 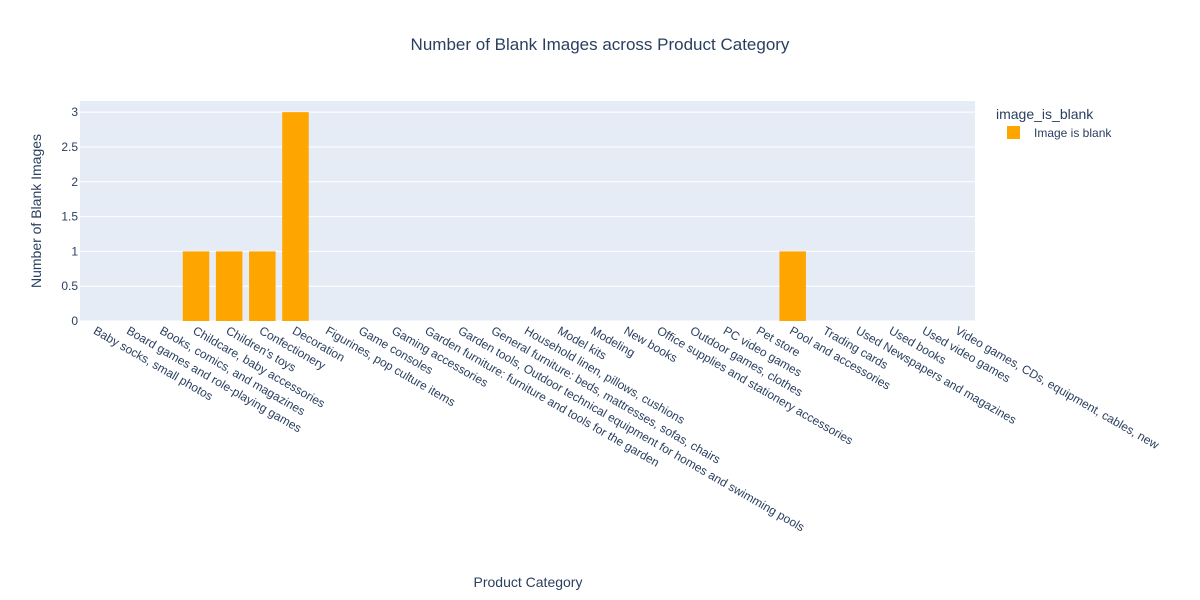 What do you see at coordinates (1054, 123) in the screenshot?
I see `legend: image_is_blank Image is blank` at bounding box center [1054, 123].